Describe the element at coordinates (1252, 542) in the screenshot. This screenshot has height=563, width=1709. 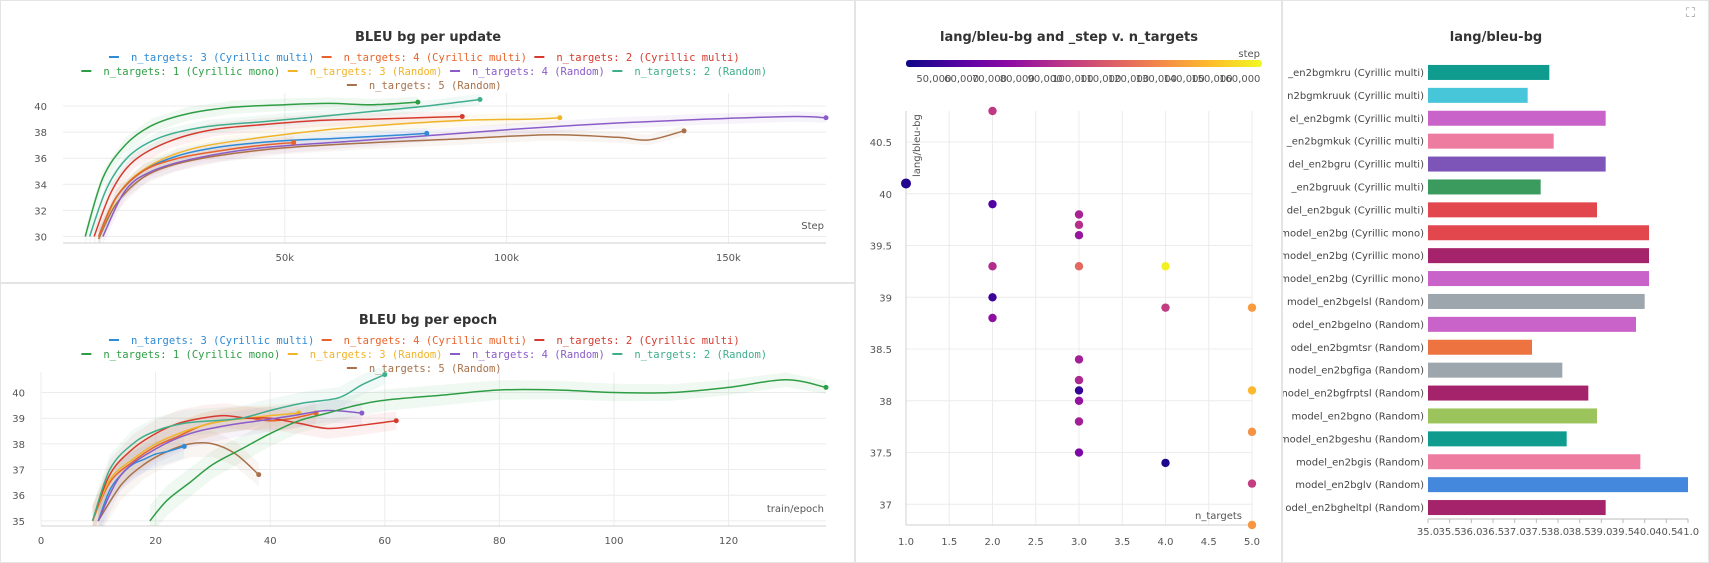
I see `x-tick-label: 5.0` at that location.